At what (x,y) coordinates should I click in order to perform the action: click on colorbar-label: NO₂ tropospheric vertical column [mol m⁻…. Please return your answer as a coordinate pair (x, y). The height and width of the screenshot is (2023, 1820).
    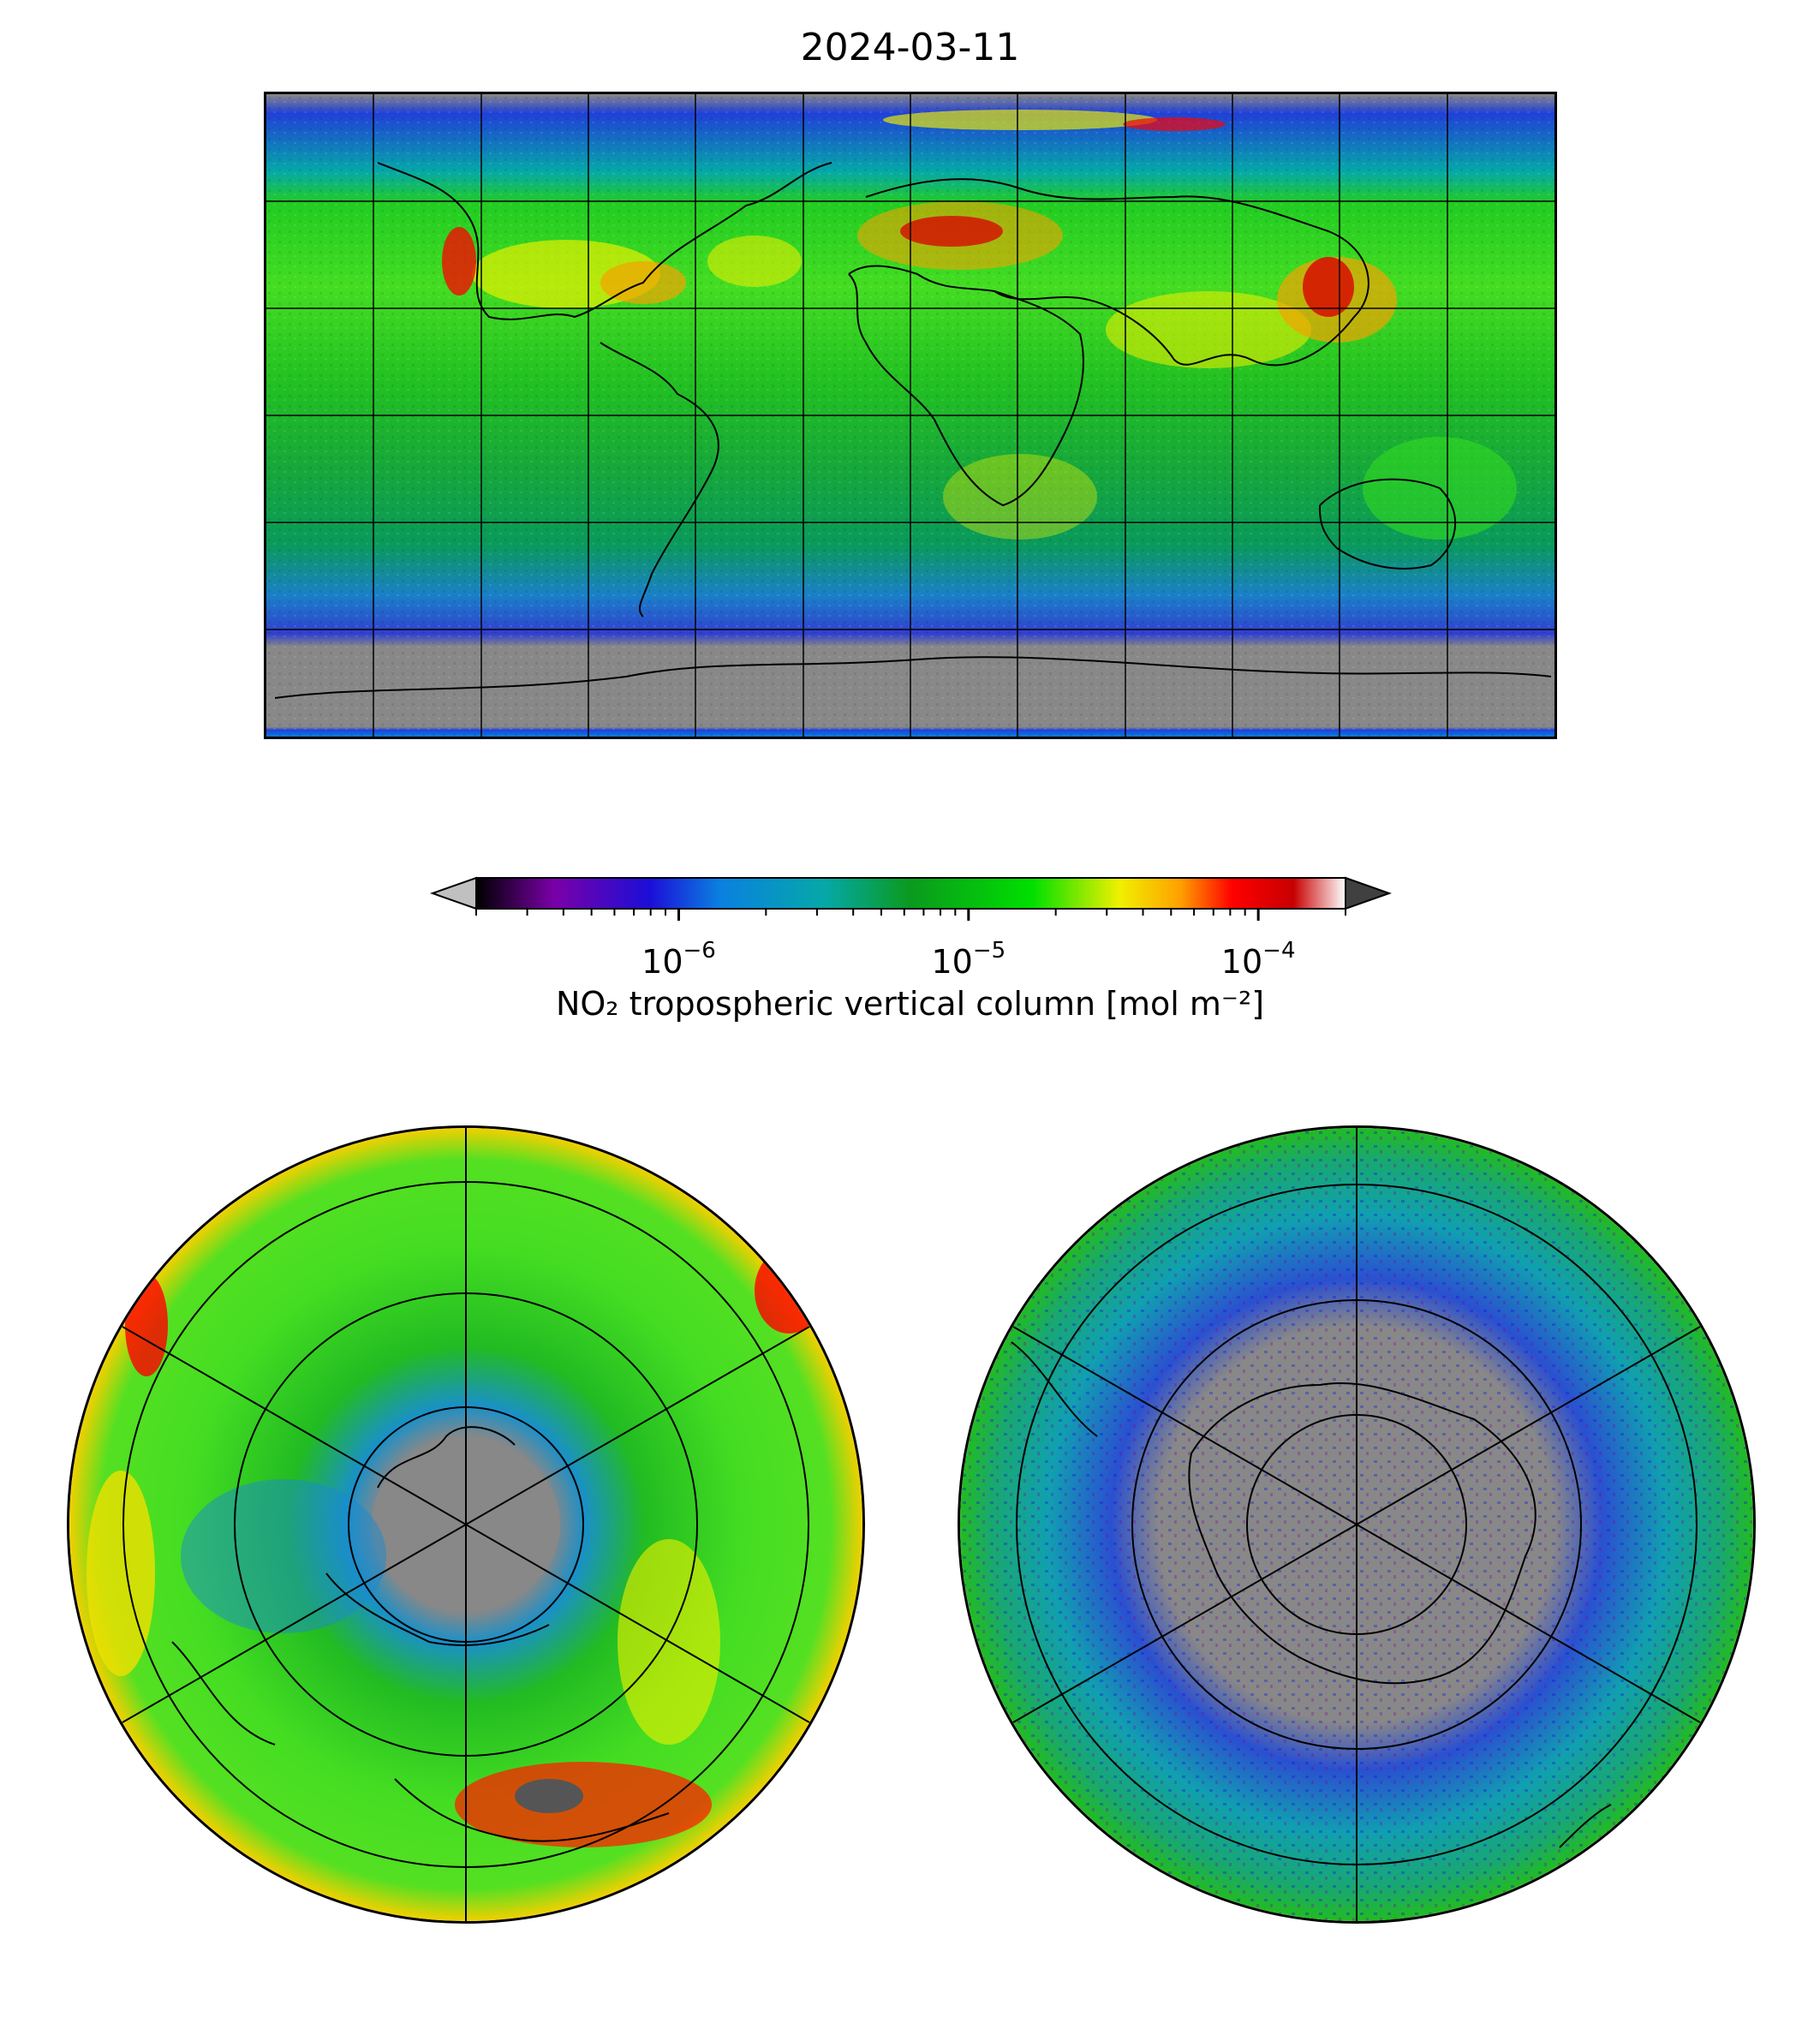
    Looking at the image, I should click on (910, 1004).